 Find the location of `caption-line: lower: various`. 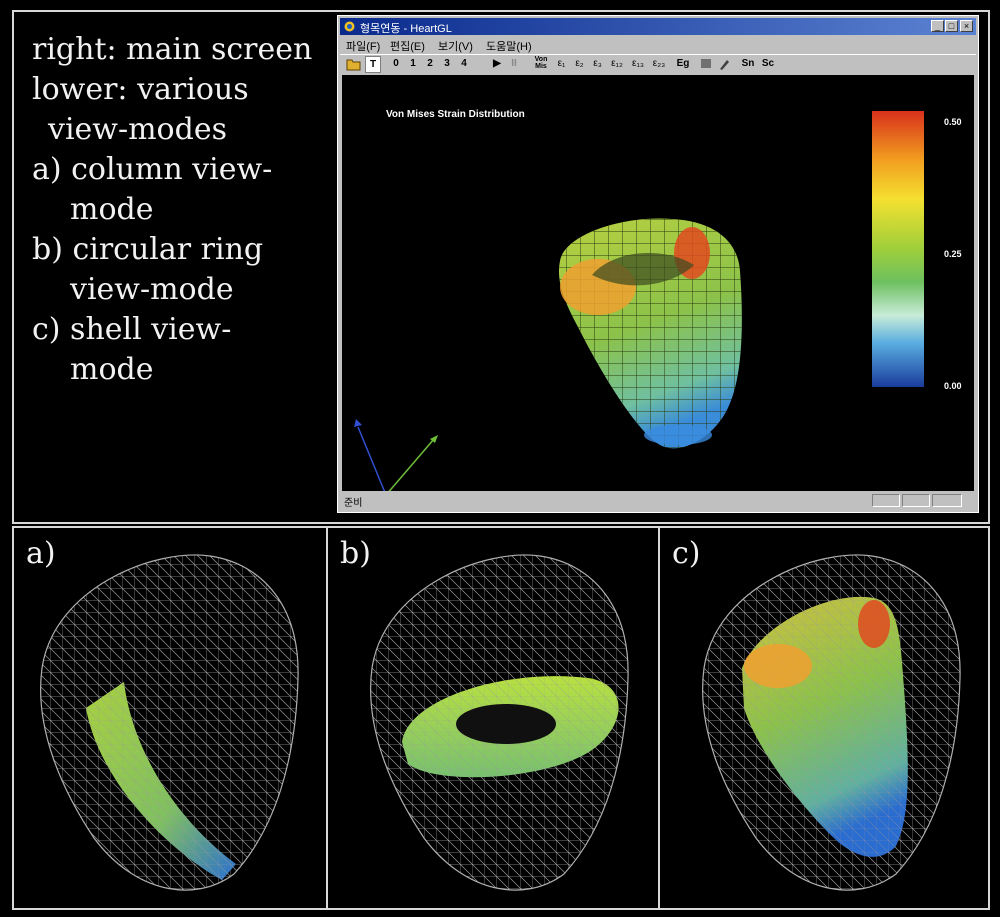

caption-line: lower: various is located at coordinates (140, 89).